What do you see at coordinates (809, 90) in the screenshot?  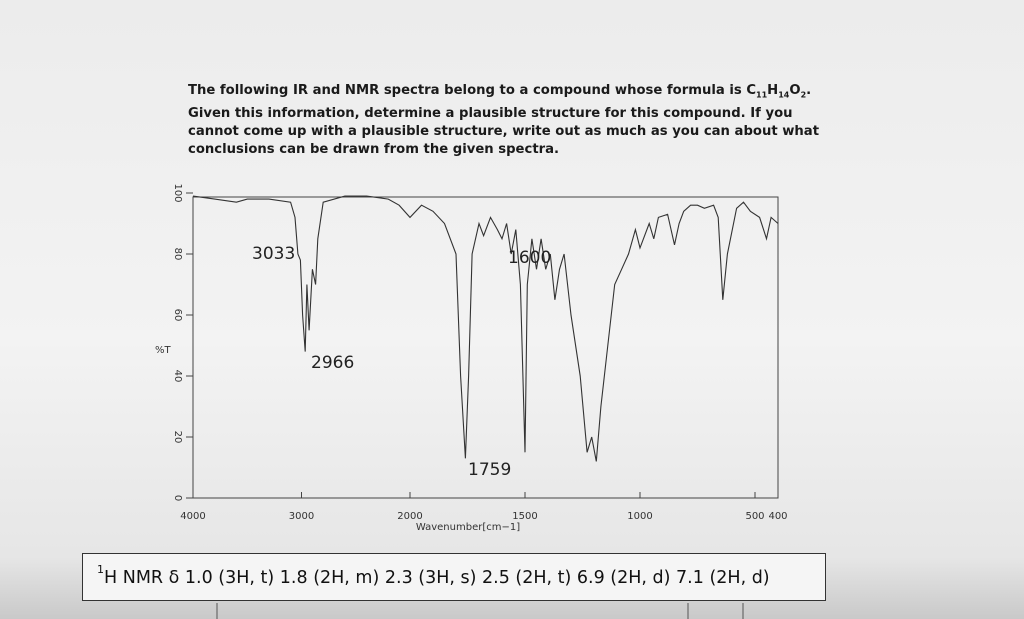 I see `formula: .` at bounding box center [809, 90].